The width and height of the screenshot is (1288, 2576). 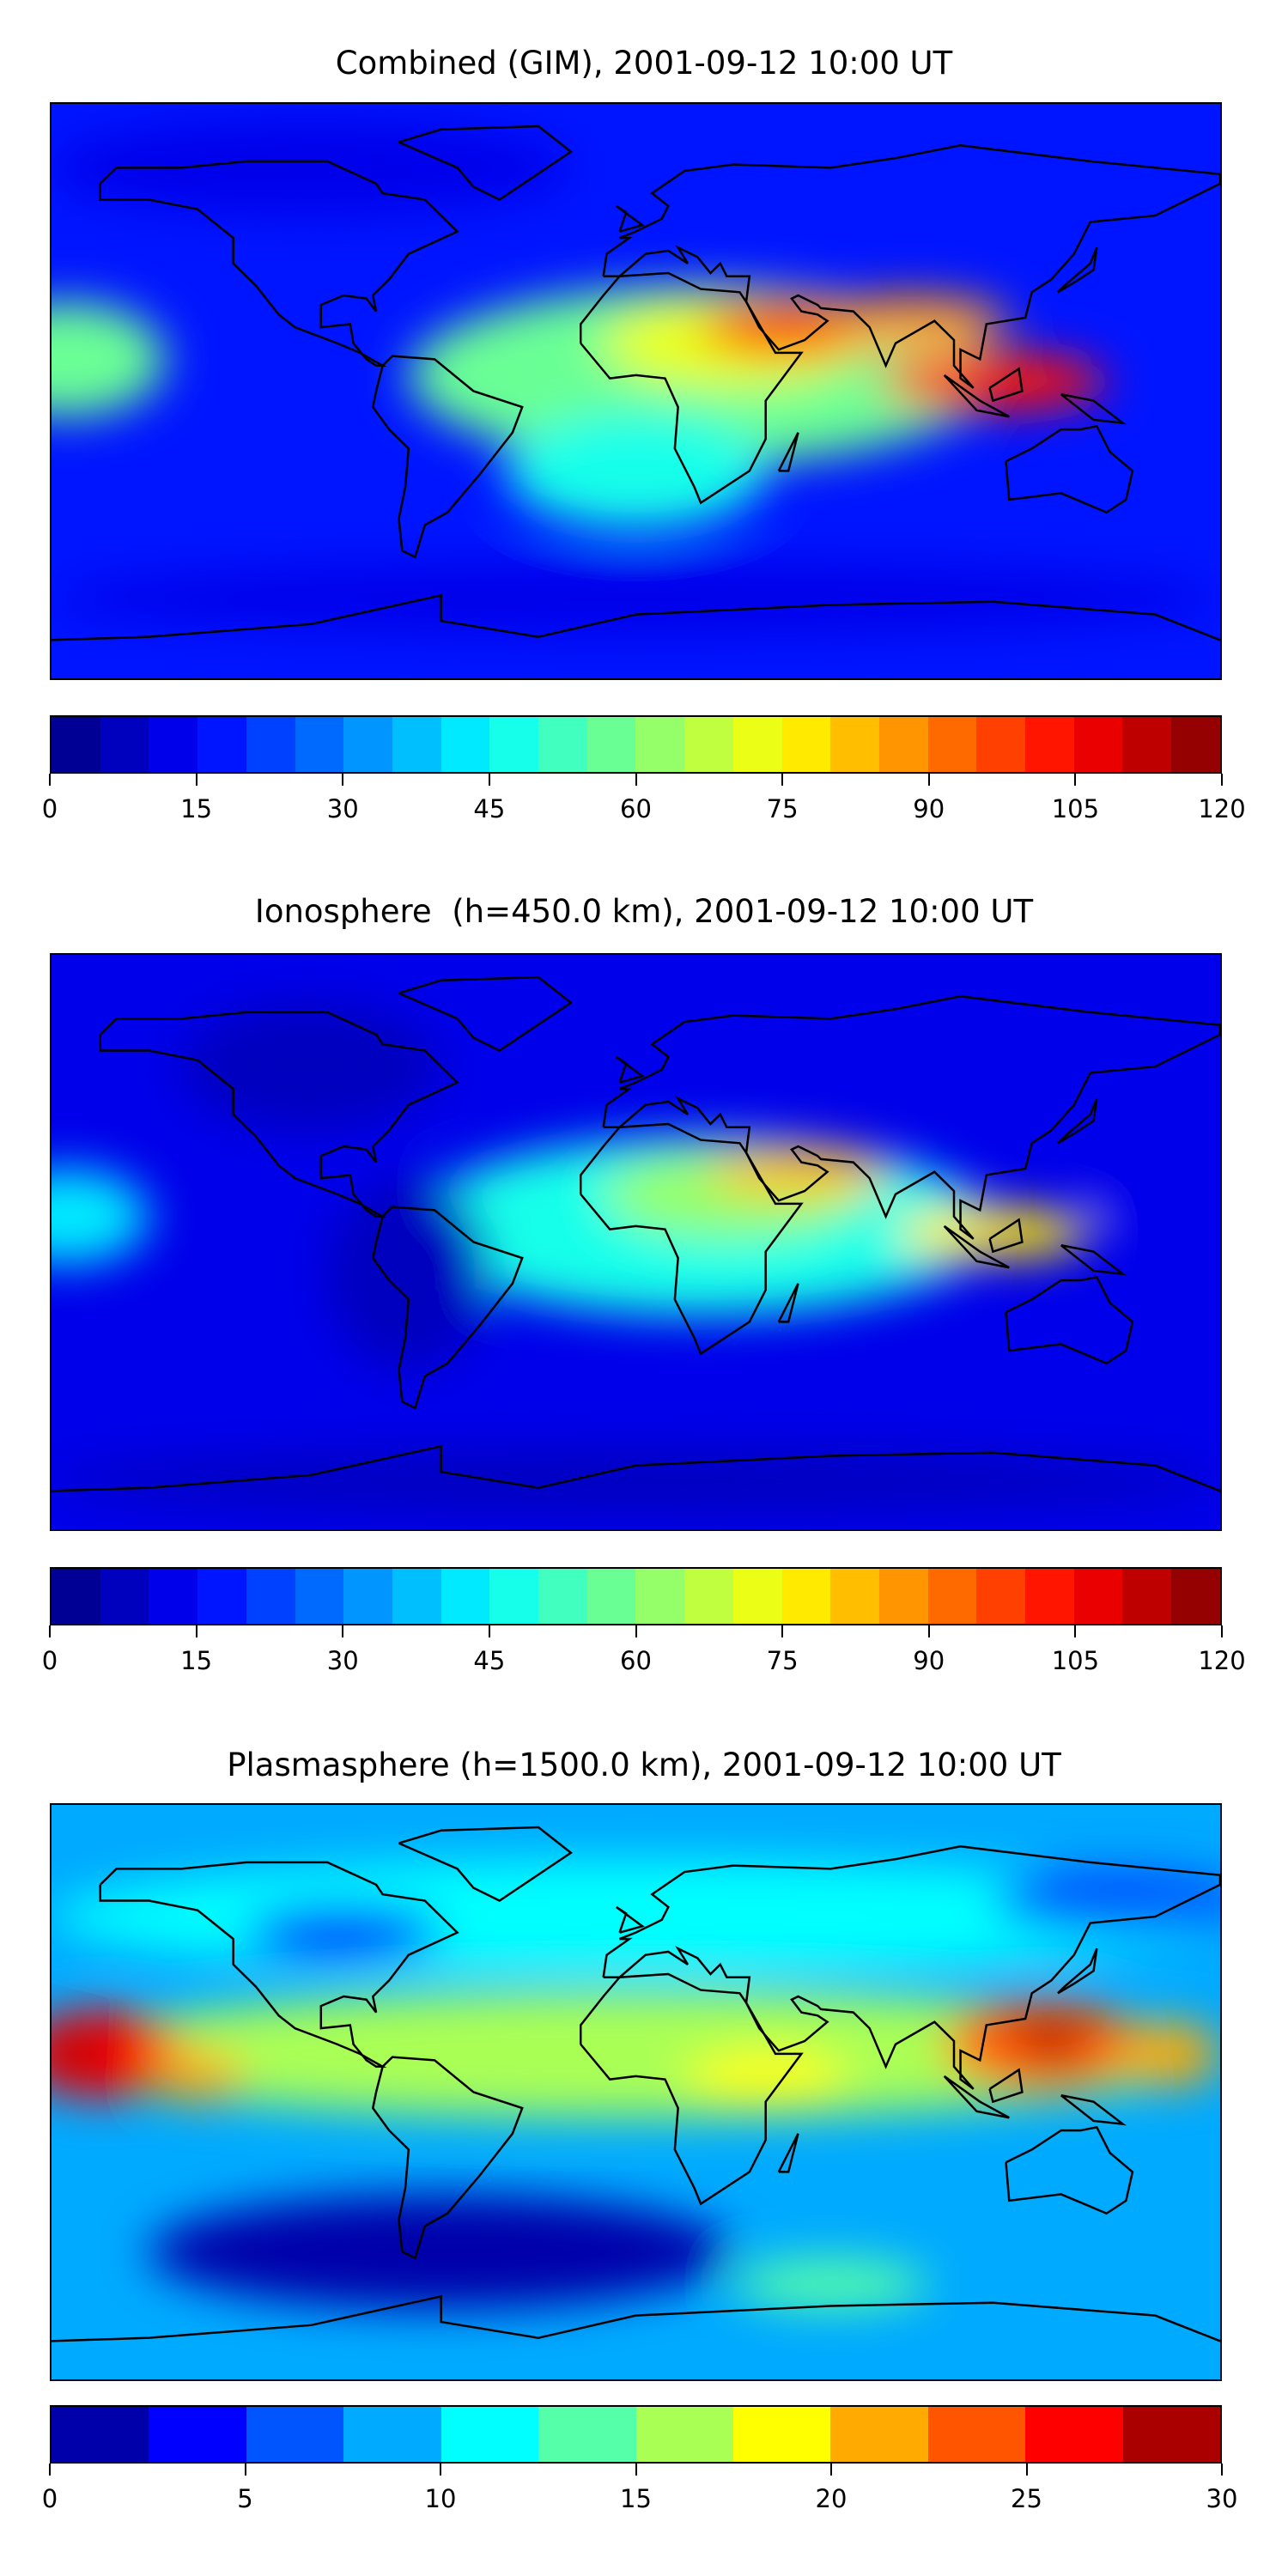 I want to click on colorbar-tick-label: 105, so click(x=1075, y=1660).